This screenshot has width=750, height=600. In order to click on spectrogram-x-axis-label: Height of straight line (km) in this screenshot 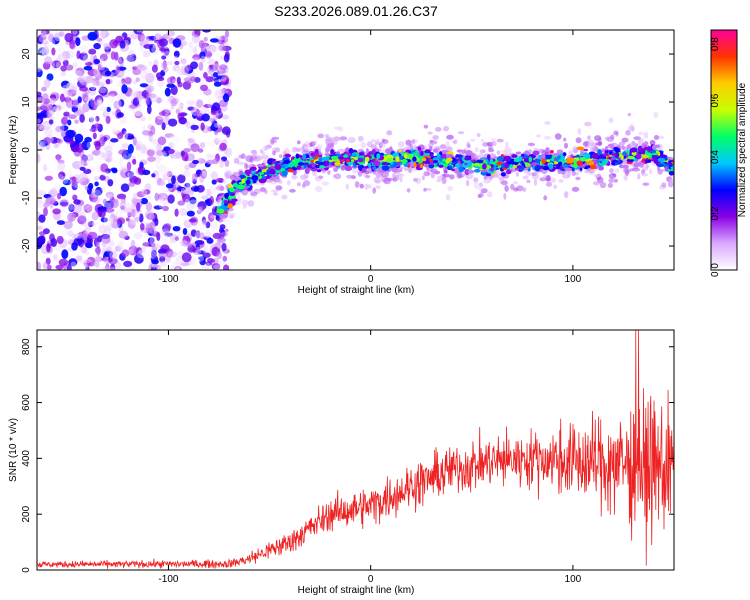, I will do `click(356, 290)`.